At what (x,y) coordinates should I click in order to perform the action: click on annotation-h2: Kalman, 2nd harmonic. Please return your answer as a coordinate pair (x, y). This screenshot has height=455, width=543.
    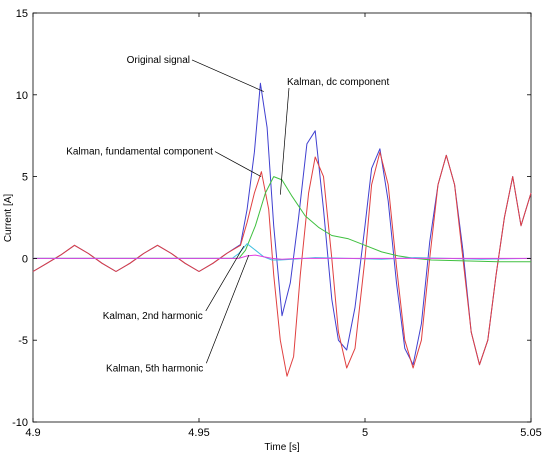
    Looking at the image, I should click on (153, 316).